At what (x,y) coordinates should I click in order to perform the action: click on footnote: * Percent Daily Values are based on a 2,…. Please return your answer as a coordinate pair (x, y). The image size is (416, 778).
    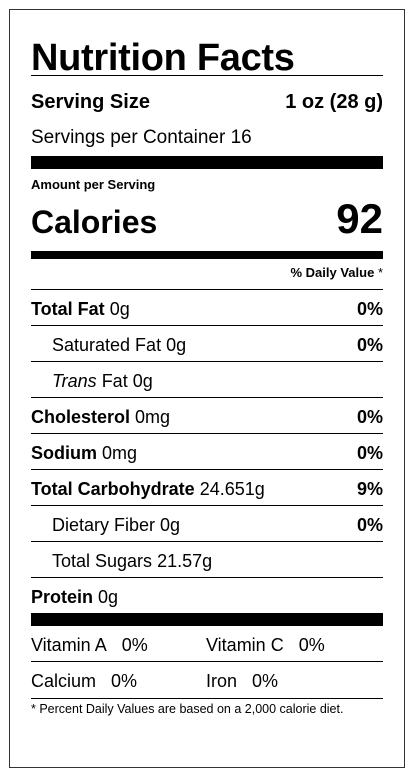
    Looking at the image, I should click on (187, 709).